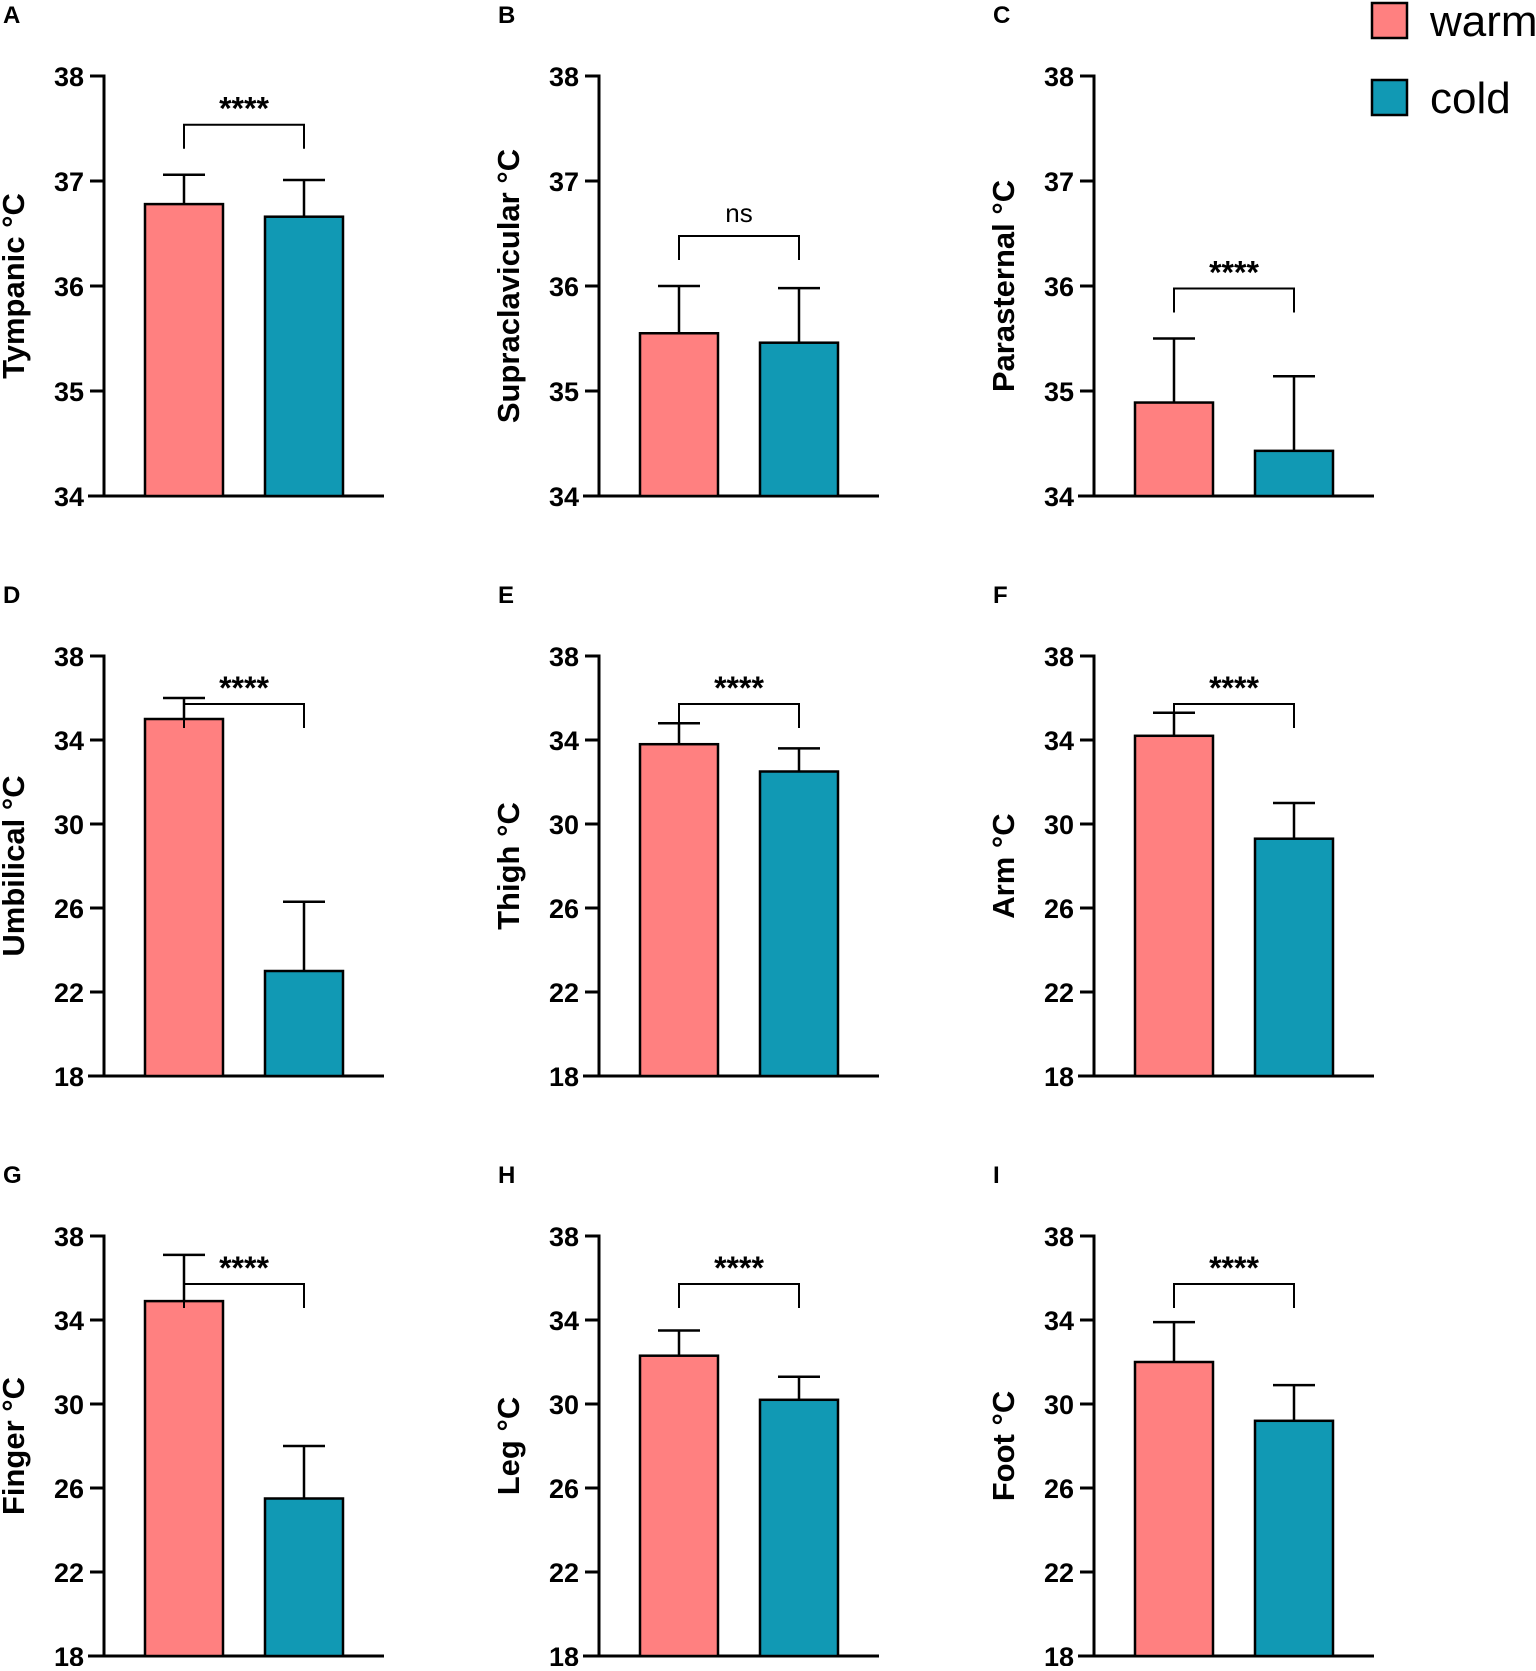 The width and height of the screenshot is (1536, 1671). I want to click on panel-letter: H, so click(506, 1175).